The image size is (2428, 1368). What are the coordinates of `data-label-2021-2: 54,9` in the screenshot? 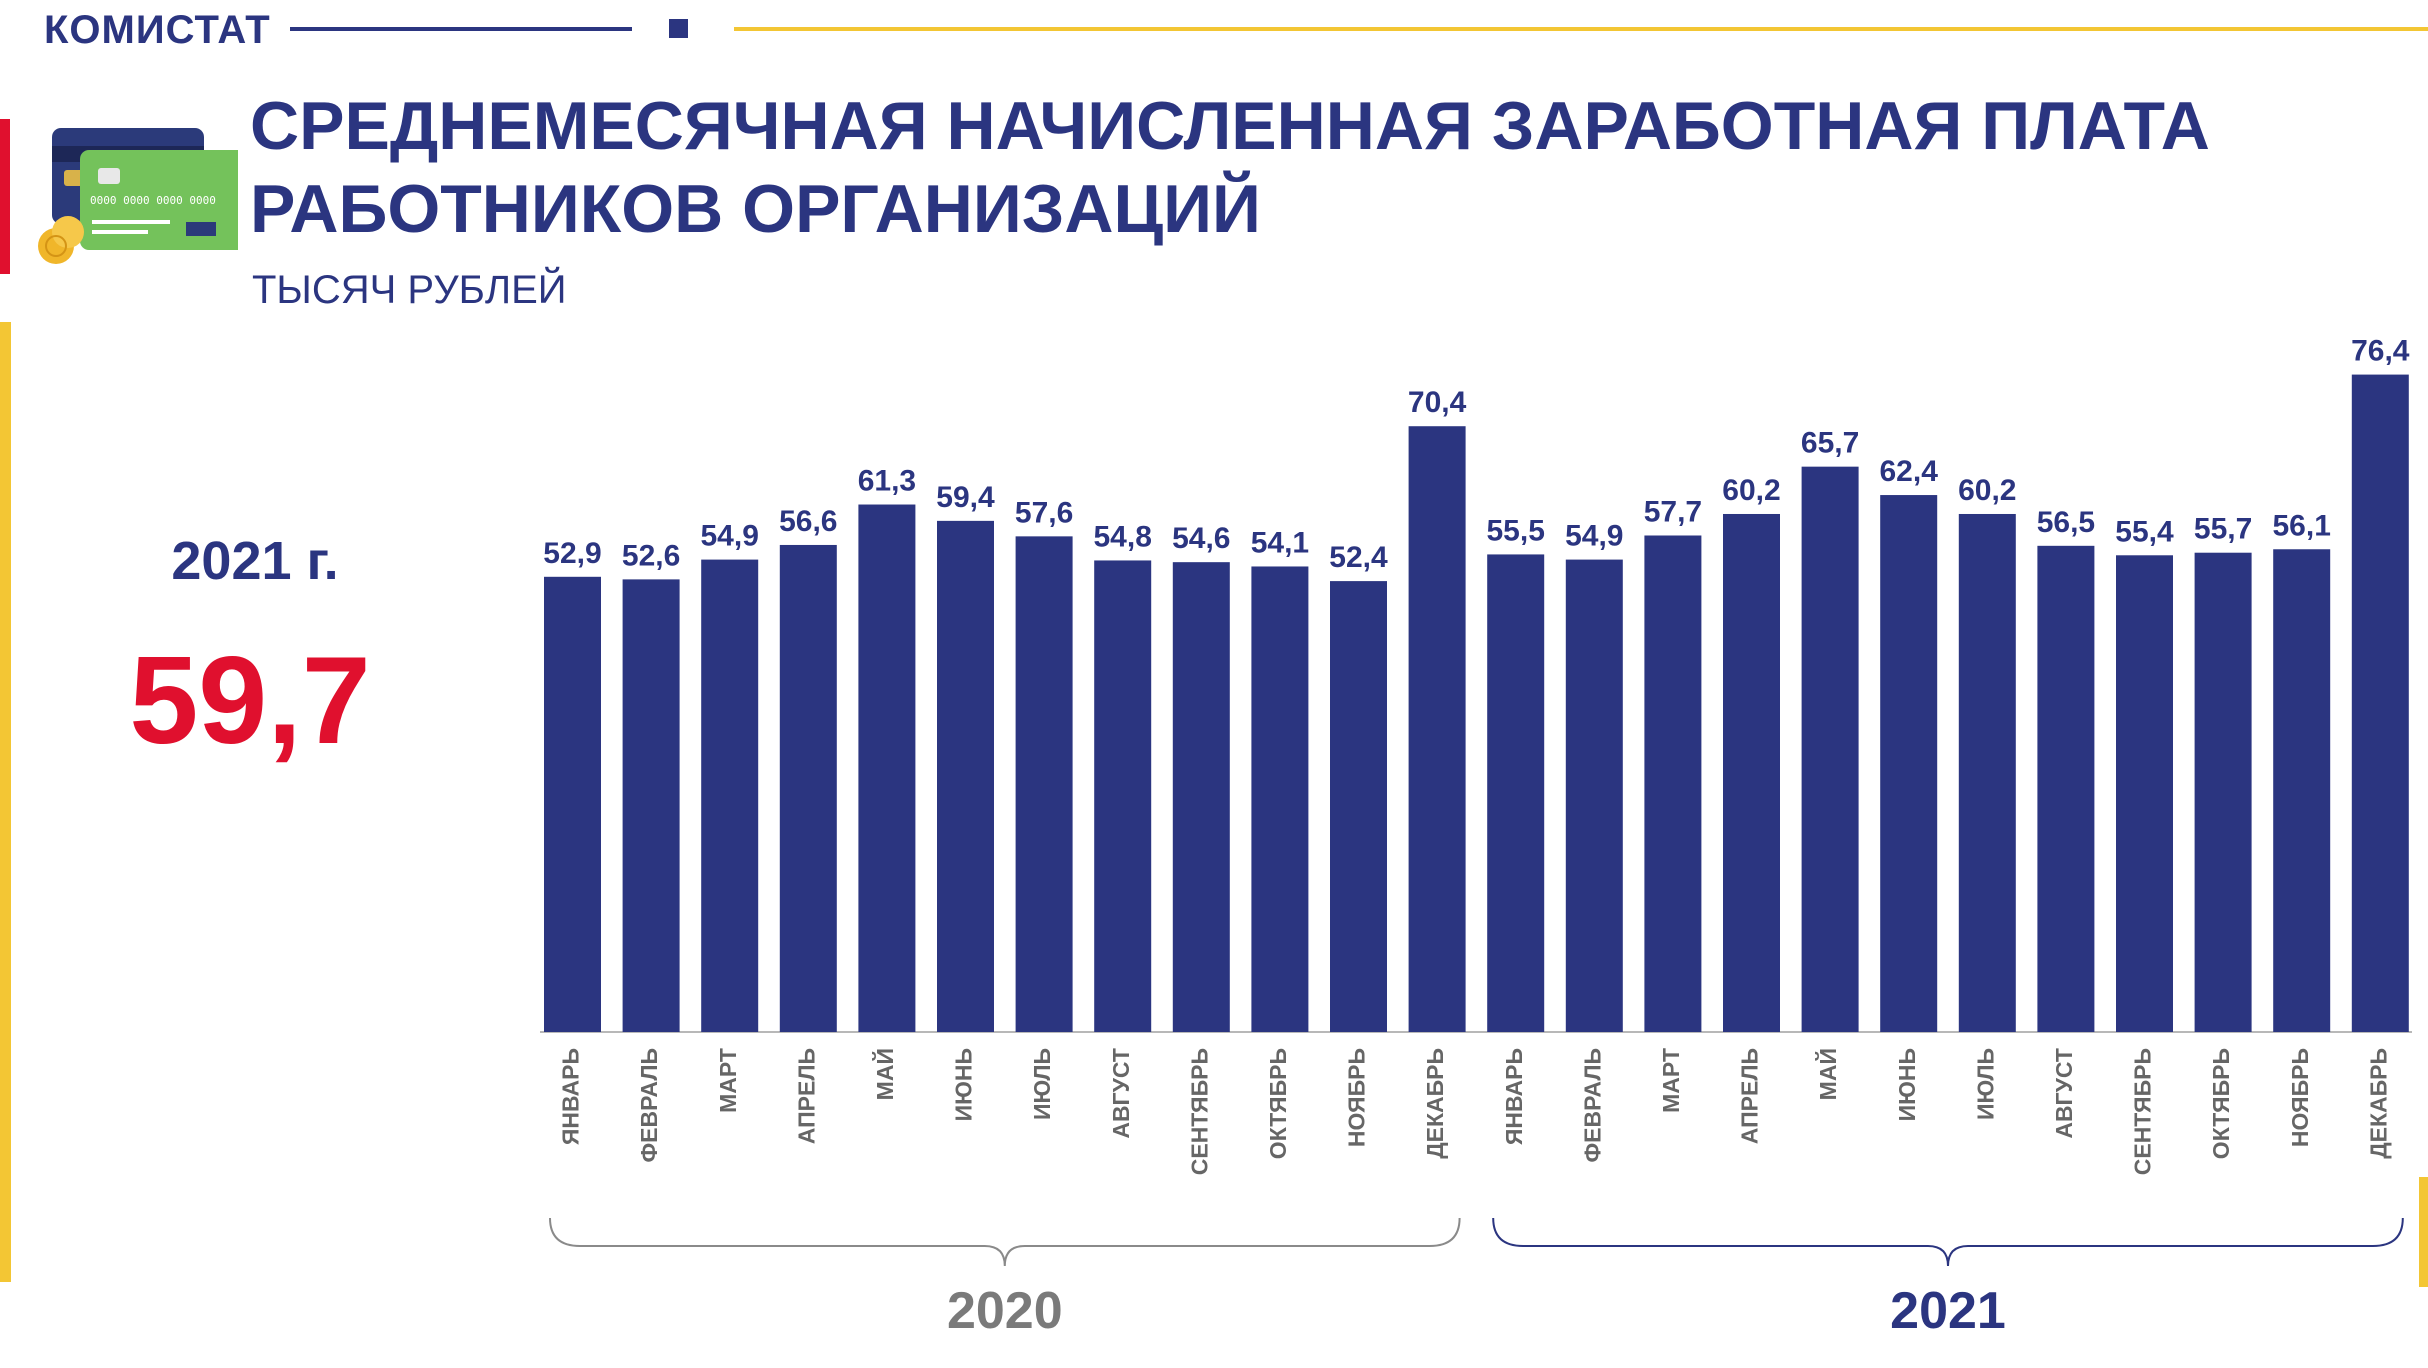 It's located at (1594, 536).